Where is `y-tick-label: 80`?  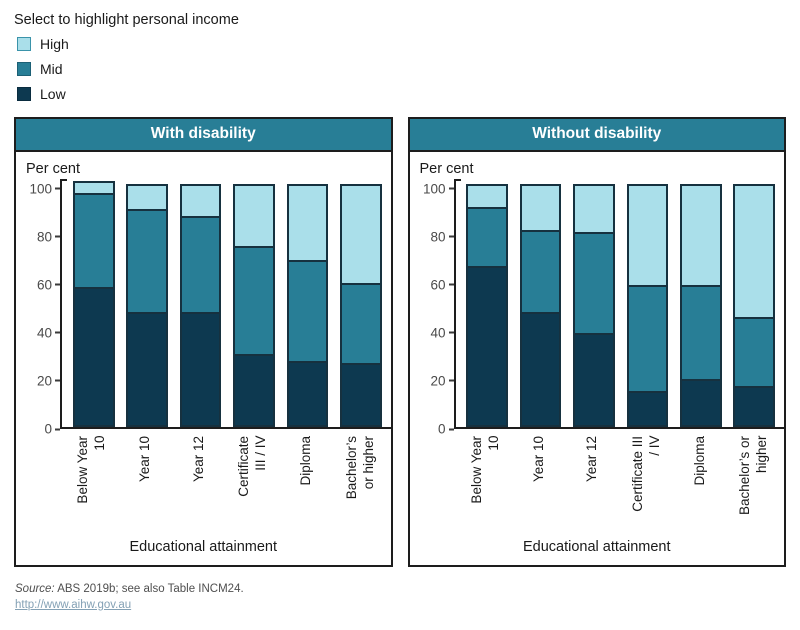
y-tick-label: 80 is located at coordinates (438, 237).